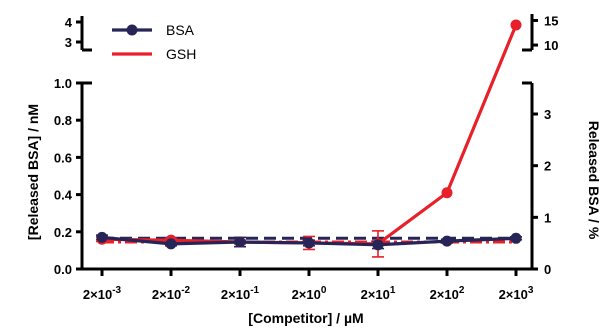 This screenshot has height=328, width=601. I want to click on x-tick-label-exponent: 1, so click(393, 290).